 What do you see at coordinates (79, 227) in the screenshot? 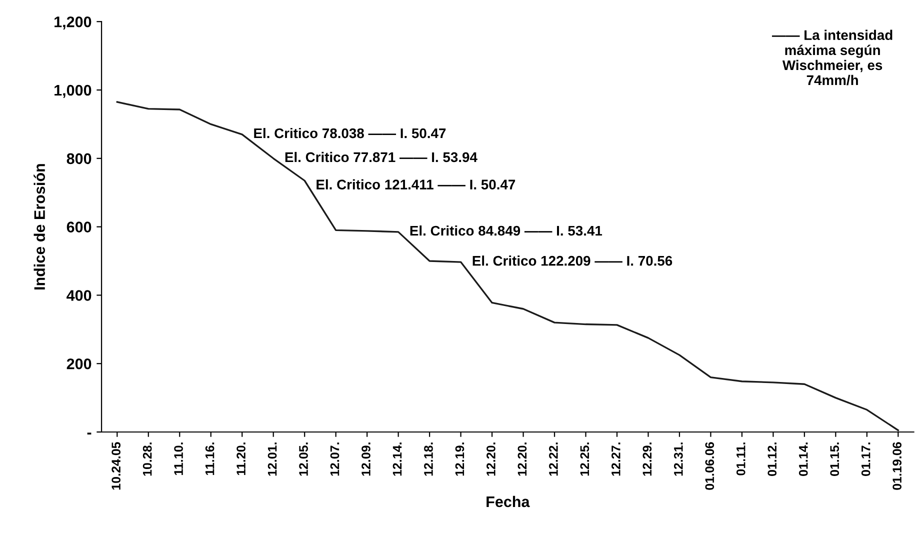
I see `y-tick-label: 600` at bounding box center [79, 227].